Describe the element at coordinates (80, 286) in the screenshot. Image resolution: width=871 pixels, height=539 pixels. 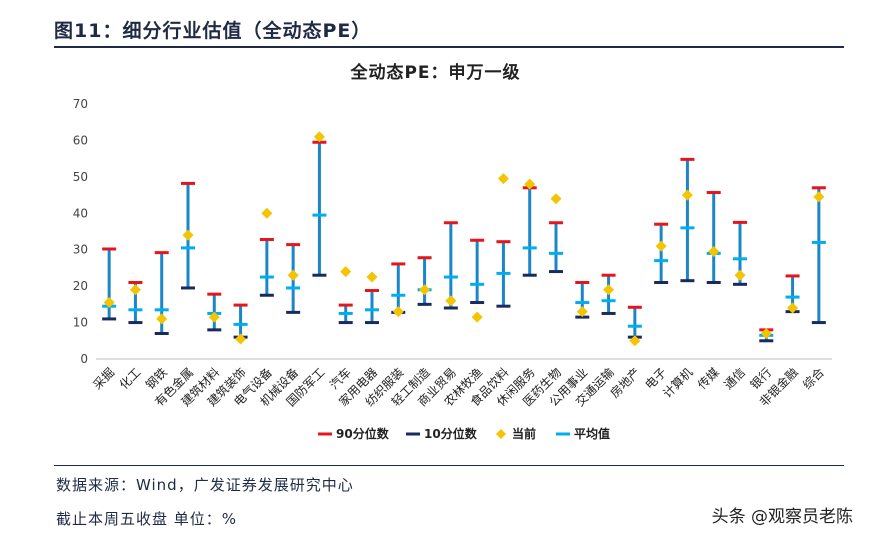
I see `y-tick-label: 20` at that location.